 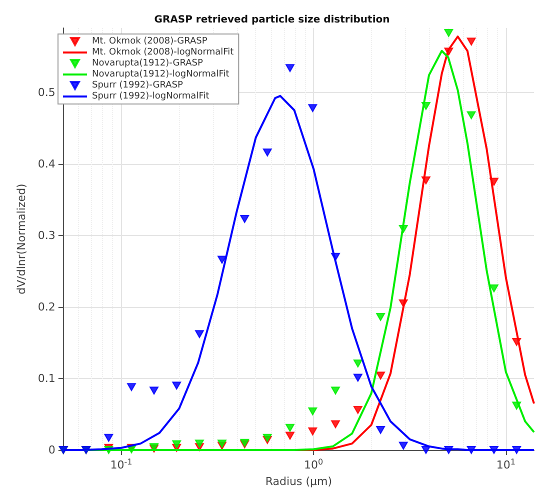 I want to click on y-tick-label: 0.4, so click(x=47, y=163).